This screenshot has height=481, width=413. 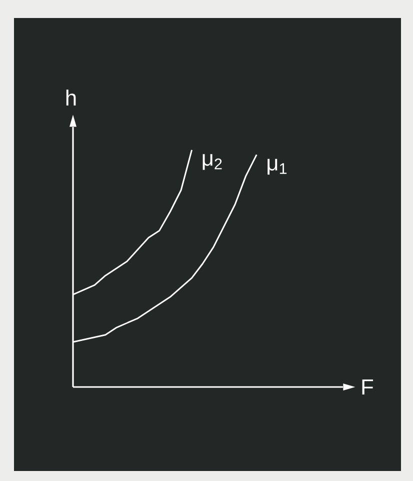 What do you see at coordinates (71, 98) in the screenshot?
I see `y-axis-title: h` at bounding box center [71, 98].